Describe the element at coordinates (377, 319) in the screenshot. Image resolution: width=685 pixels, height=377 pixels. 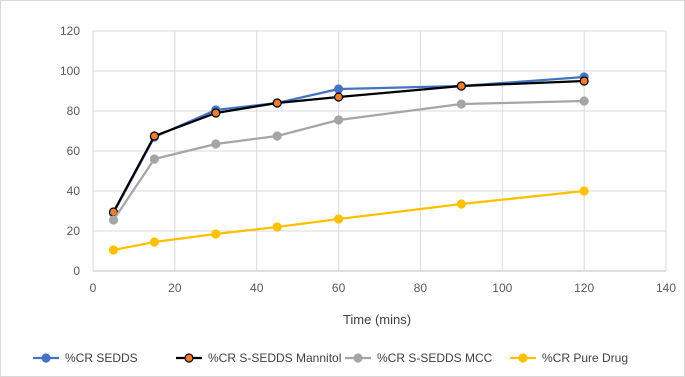
I see `x-axis-title: Time (mins)` at that location.